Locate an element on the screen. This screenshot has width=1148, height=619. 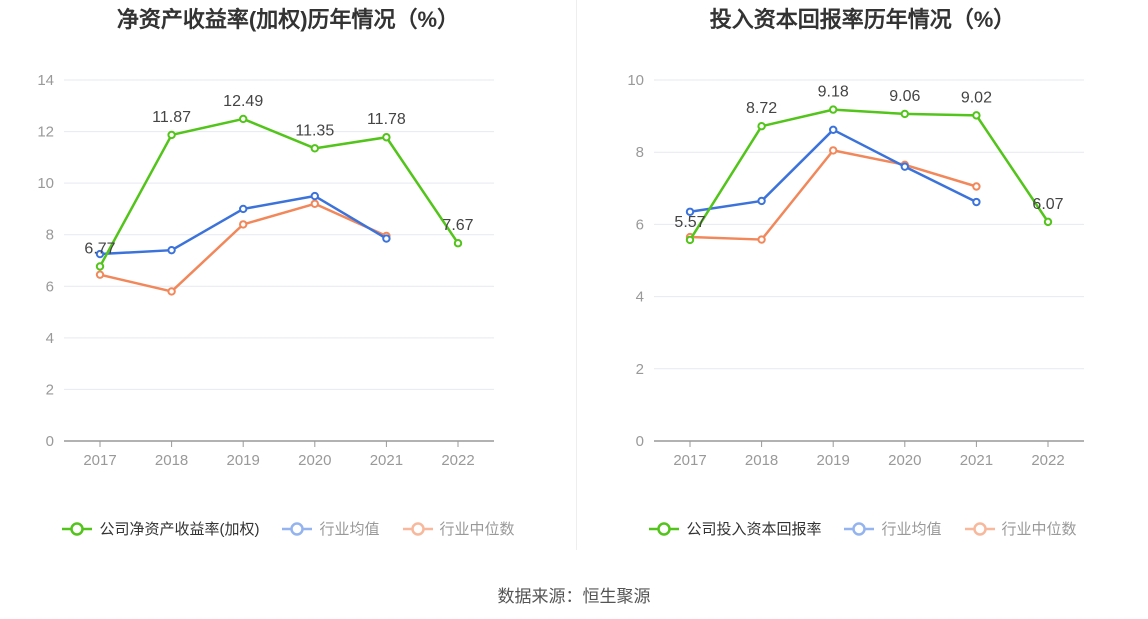
data-label: 9.06 is located at coordinates (904, 96).